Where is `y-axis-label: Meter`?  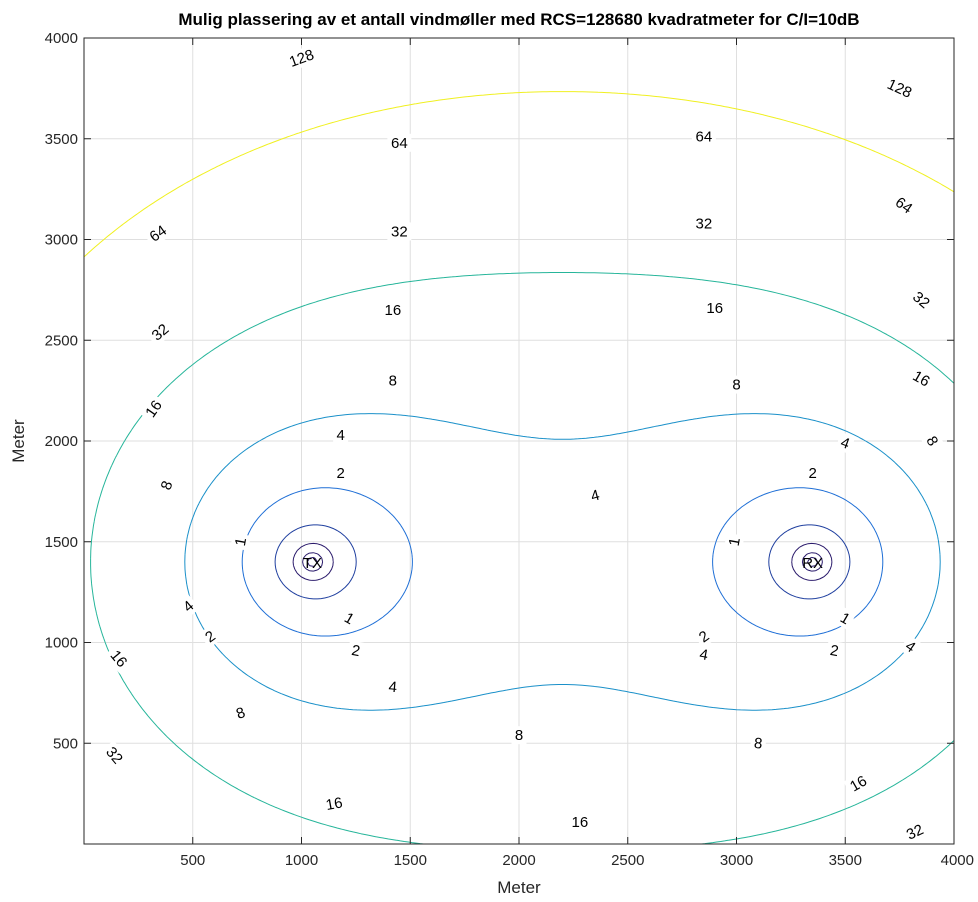
y-axis-label: Meter is located at coordinates (18, 441).